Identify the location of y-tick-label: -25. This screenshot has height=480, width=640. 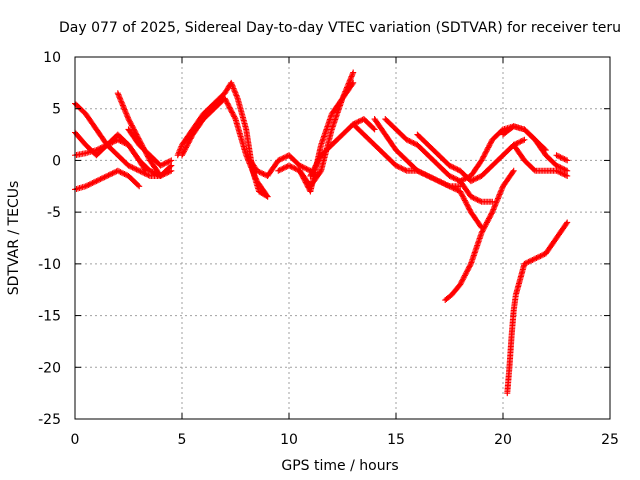
(49, 420).